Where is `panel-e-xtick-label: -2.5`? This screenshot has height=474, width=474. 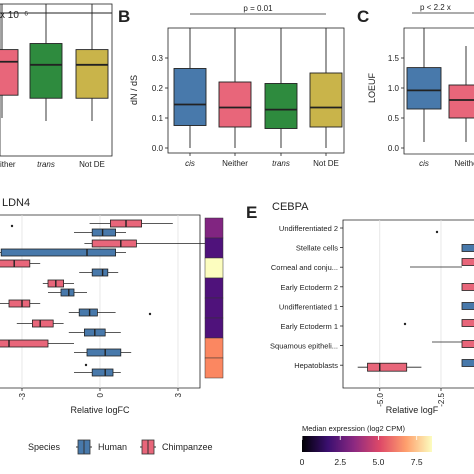 panel-e-xtick-label: -2.5 is located at coordinates (441, 399).